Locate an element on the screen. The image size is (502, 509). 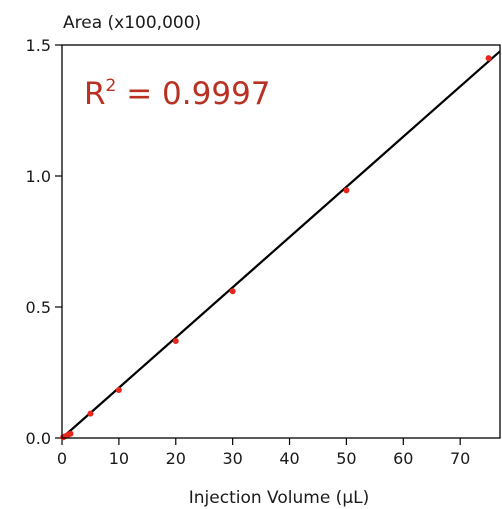
x-axis-ticks: 0 10 20 30 40 50 60 70 is located at coordinates (263, 453).